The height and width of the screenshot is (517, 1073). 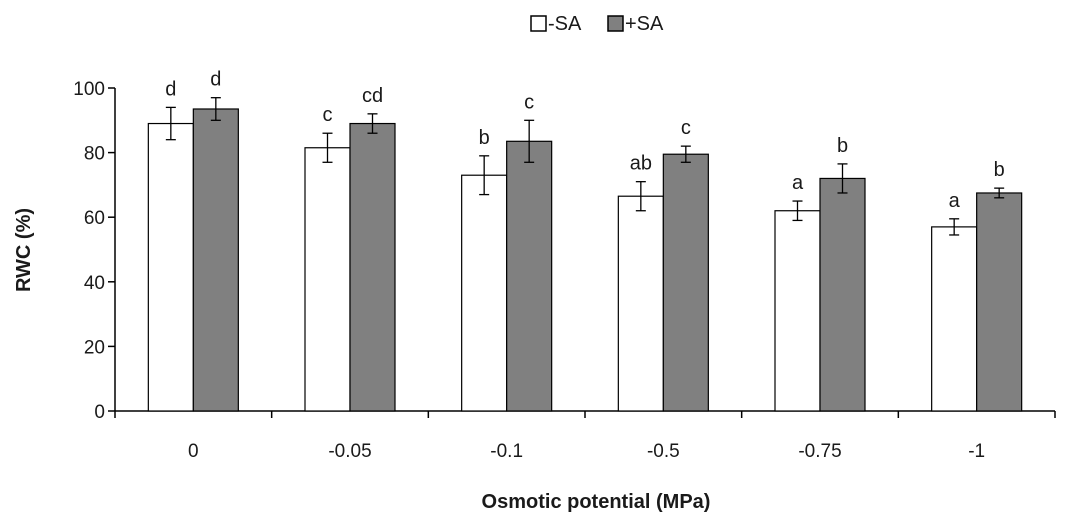 What do you see at coordinates (597, 24) in the screenshot?
I see `legend: -SA +SA` at bounding box center [597, 24].